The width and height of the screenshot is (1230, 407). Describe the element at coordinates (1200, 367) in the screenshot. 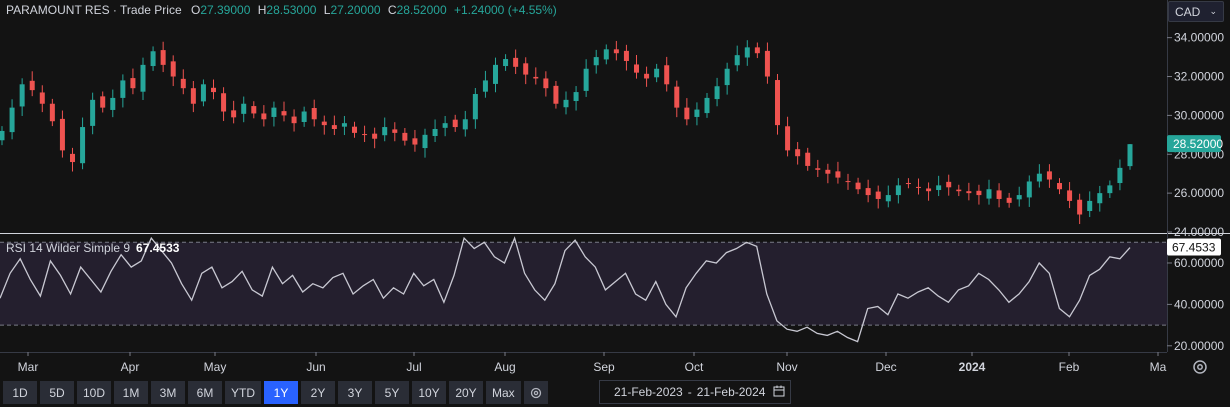

I see `chart-settings-gear-icon` at that location.